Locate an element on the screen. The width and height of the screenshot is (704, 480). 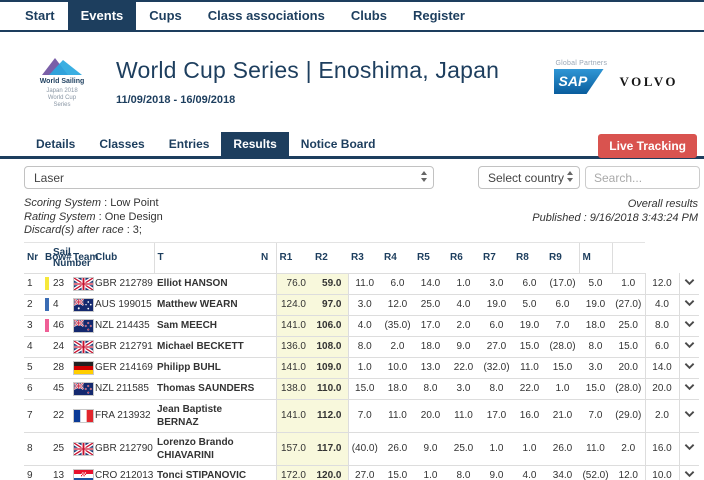
nav-item-events: Events is located at coordinates (102, 16).